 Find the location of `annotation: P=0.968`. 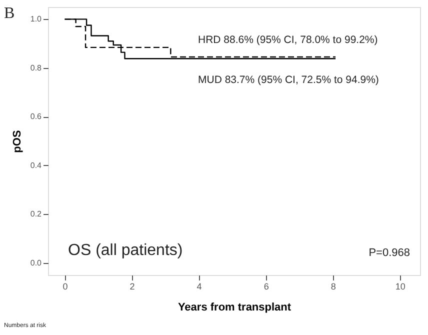

annotation: P=0.968 is located at coordinates (389, 253).